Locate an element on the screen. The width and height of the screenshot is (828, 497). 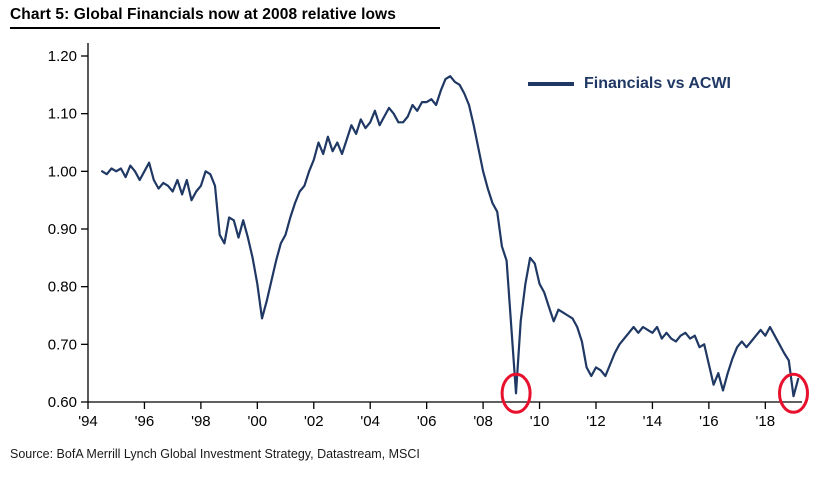
legend-label: Financials vs ACWI is located at coordinates (657, 83).